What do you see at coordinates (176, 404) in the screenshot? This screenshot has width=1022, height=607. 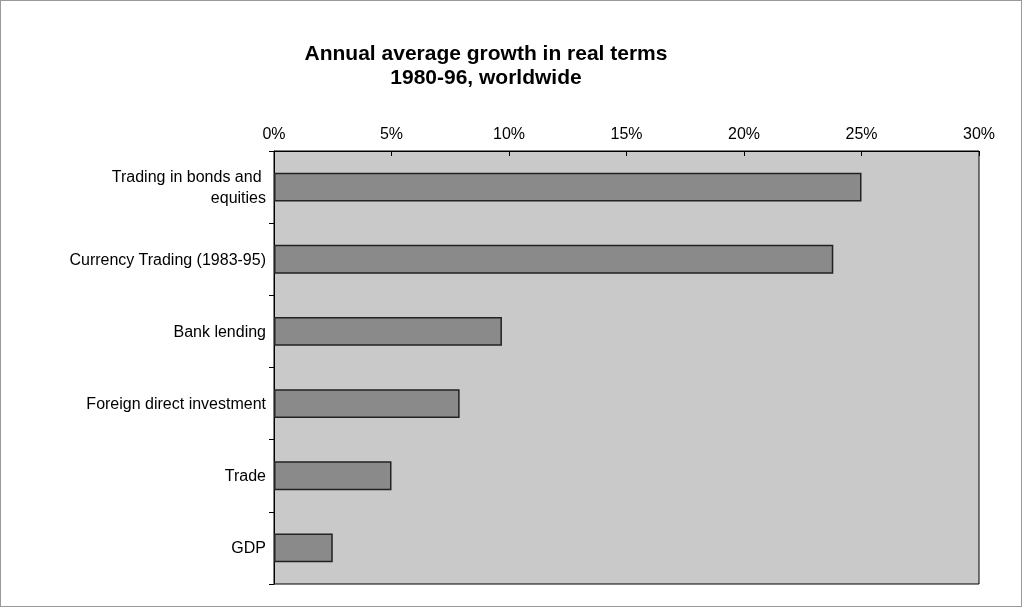 I see `y-tick-label: Foreign direct investment` at bounding box center [176, 404].